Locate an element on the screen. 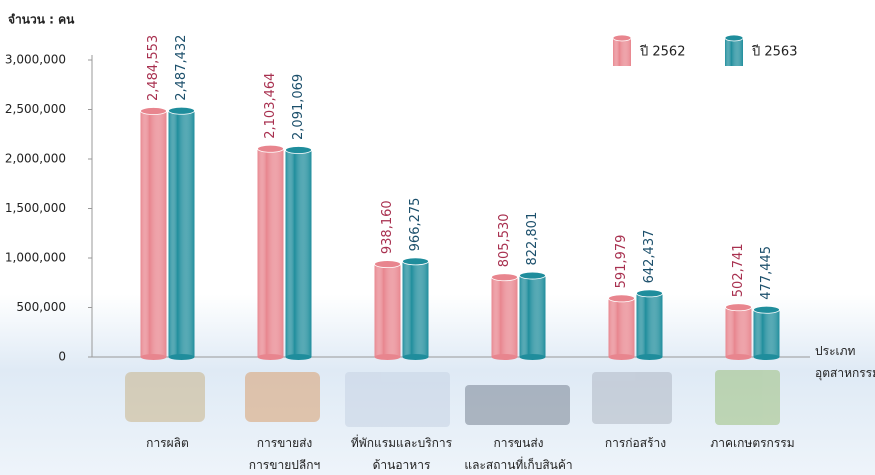 This screenshot has height=475, width=875. value-label: 805,530 is located at coordinates (504, 240).